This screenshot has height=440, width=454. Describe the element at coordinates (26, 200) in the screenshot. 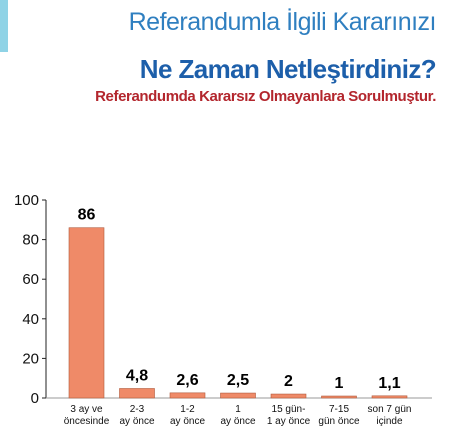

I see `y-tick-label: 100` at that location.